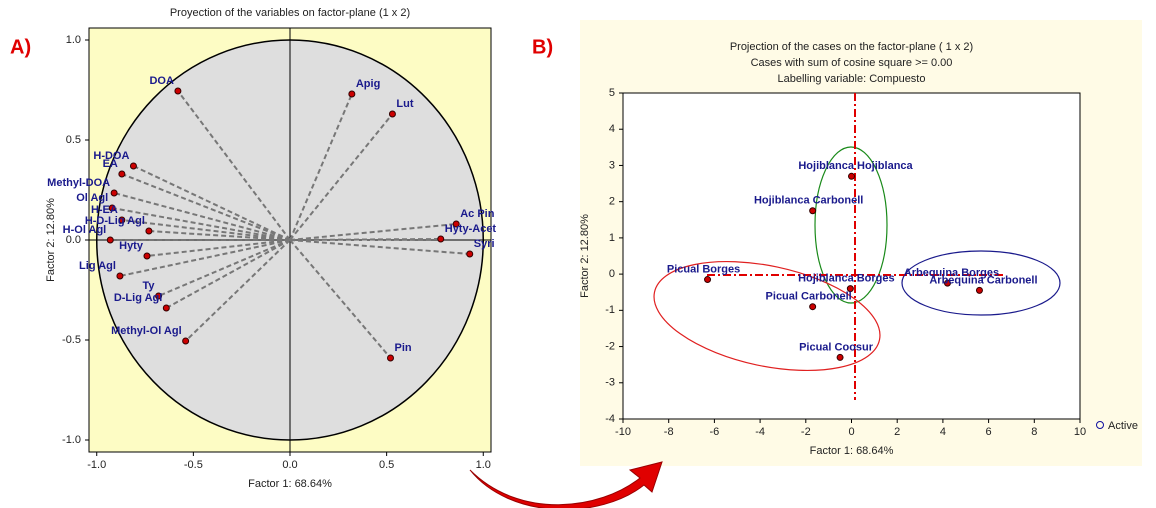  Describe the element at coordinates (566, 484) in the screenshot. I see `arrow` at that location.